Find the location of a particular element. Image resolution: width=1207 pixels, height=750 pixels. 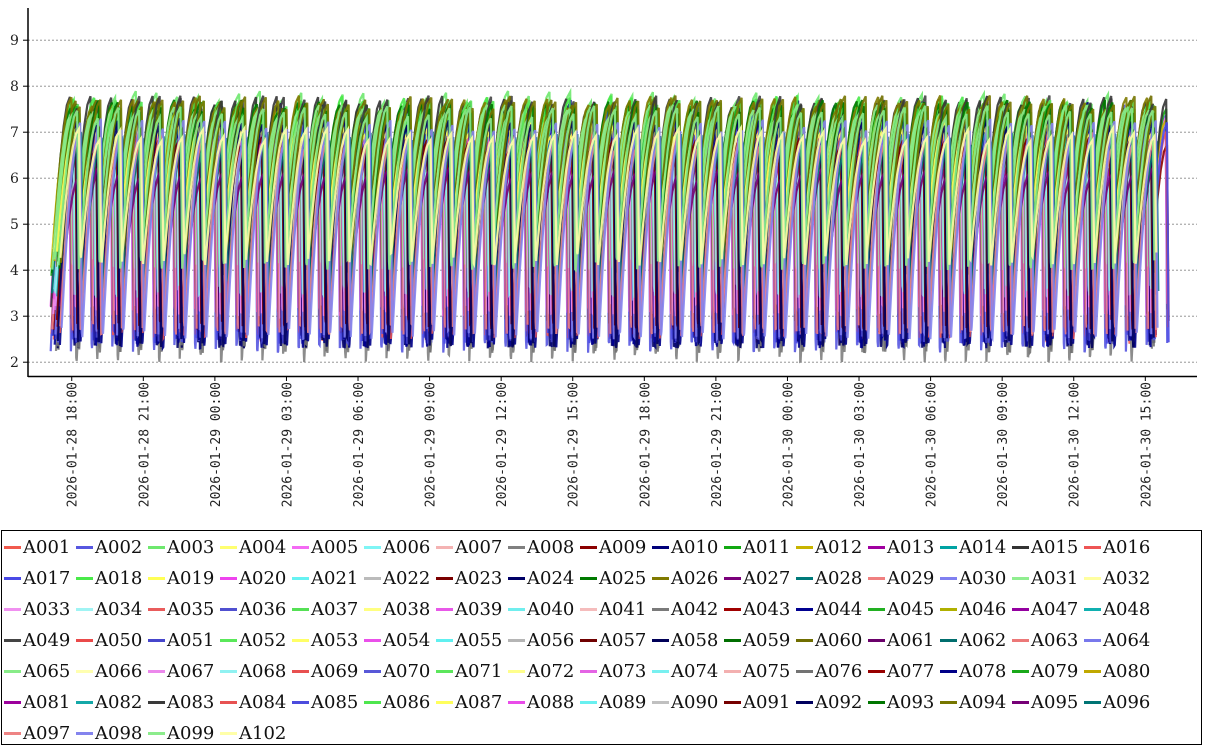

legend-item-a048: A048 is located at coordinates (1120, 609).